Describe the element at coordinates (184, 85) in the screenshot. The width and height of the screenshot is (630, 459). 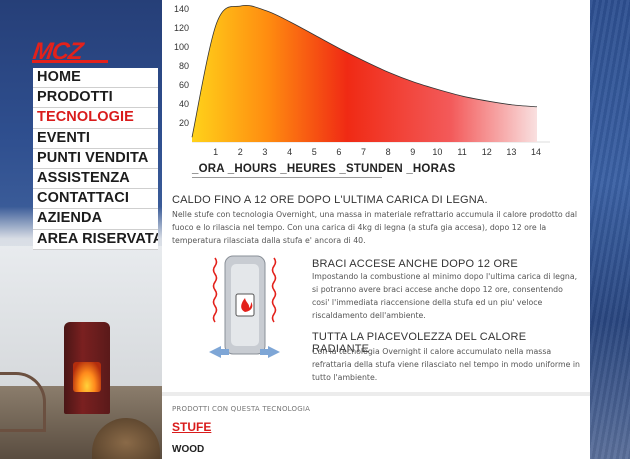
I see `y-tick-label: 60` at that location.